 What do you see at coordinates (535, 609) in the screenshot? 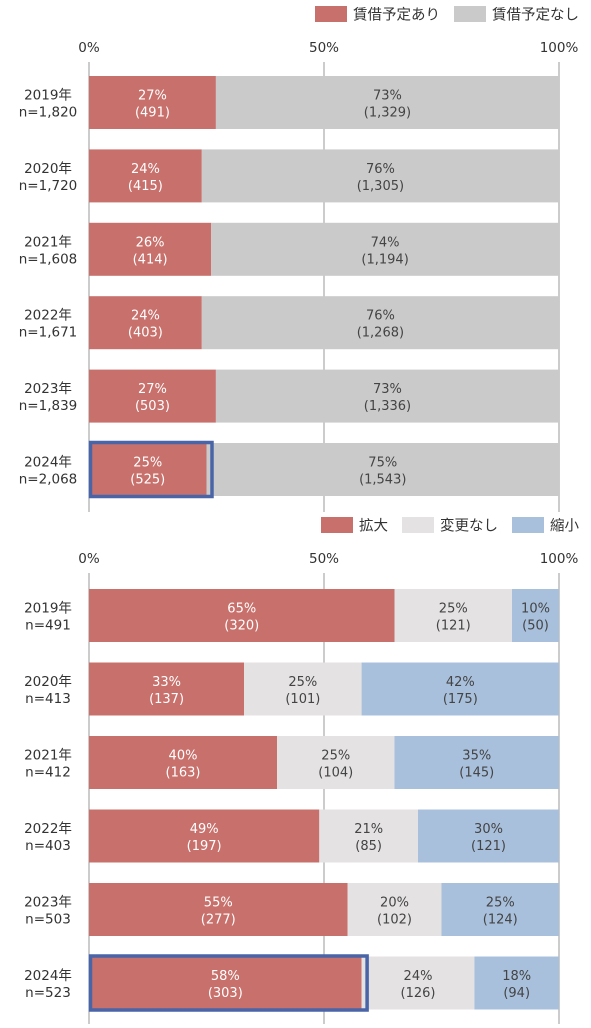
I see `data-label-2-0: 10%` at bounding box center [535, 609].